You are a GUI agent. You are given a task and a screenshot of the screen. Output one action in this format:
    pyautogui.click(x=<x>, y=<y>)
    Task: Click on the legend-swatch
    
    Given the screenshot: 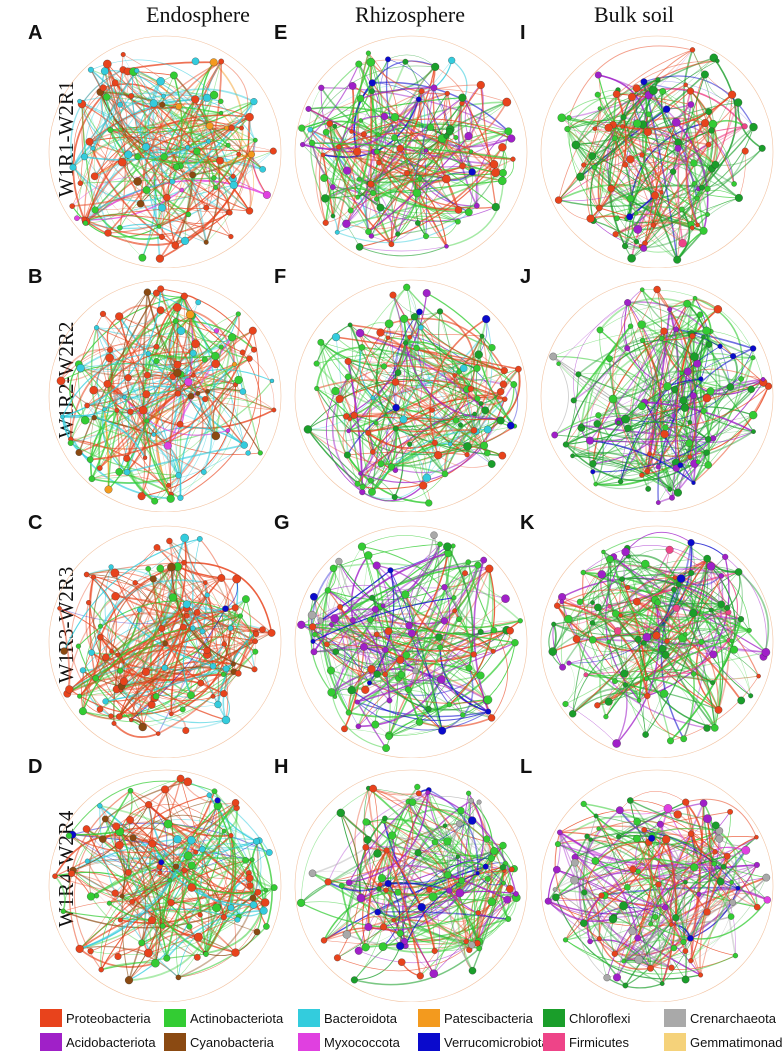 What is the action you would take?
    pyautogui.click(x=309, y=1018)
    